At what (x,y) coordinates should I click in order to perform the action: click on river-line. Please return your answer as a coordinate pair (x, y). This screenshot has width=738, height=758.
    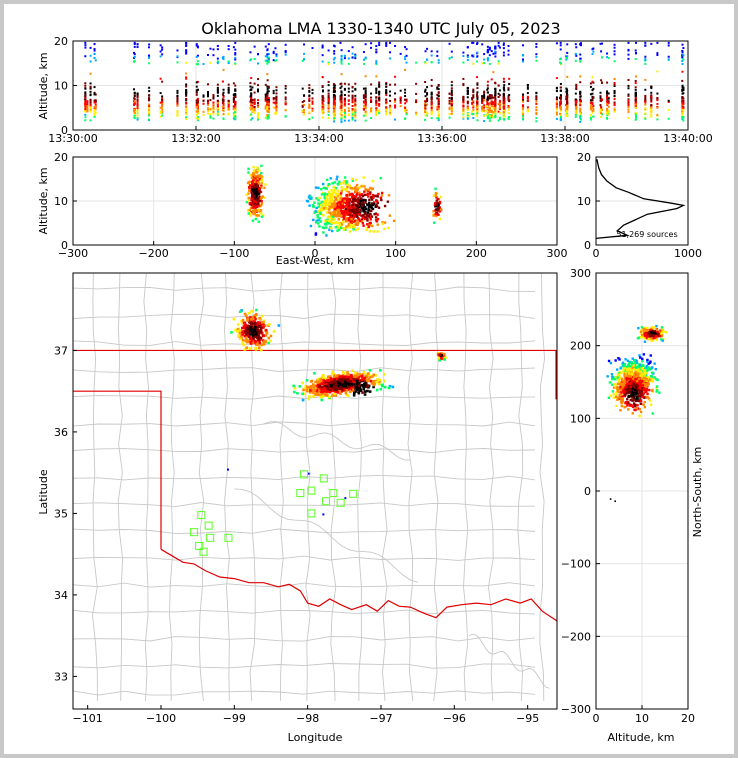
    Looking at the image, I should click on (509, 661).